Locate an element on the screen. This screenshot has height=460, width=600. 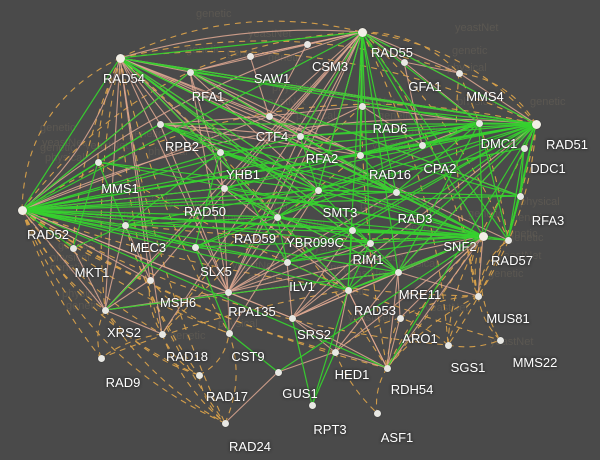
node-rad59 is located at coordinates (277, 217).